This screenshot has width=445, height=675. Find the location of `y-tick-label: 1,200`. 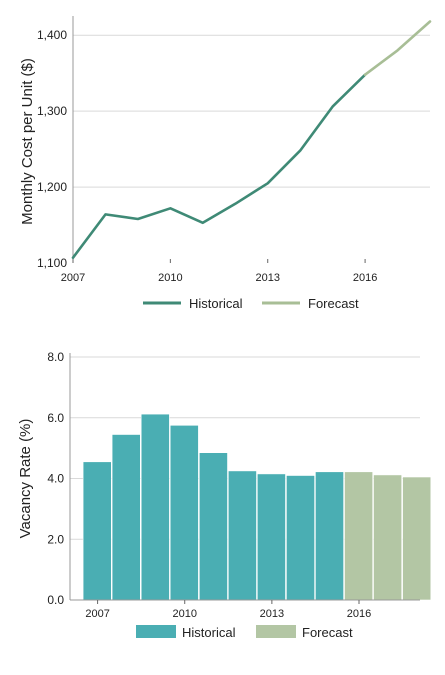

y-tick-label: 1,200 is located at coordinates (52, 187).